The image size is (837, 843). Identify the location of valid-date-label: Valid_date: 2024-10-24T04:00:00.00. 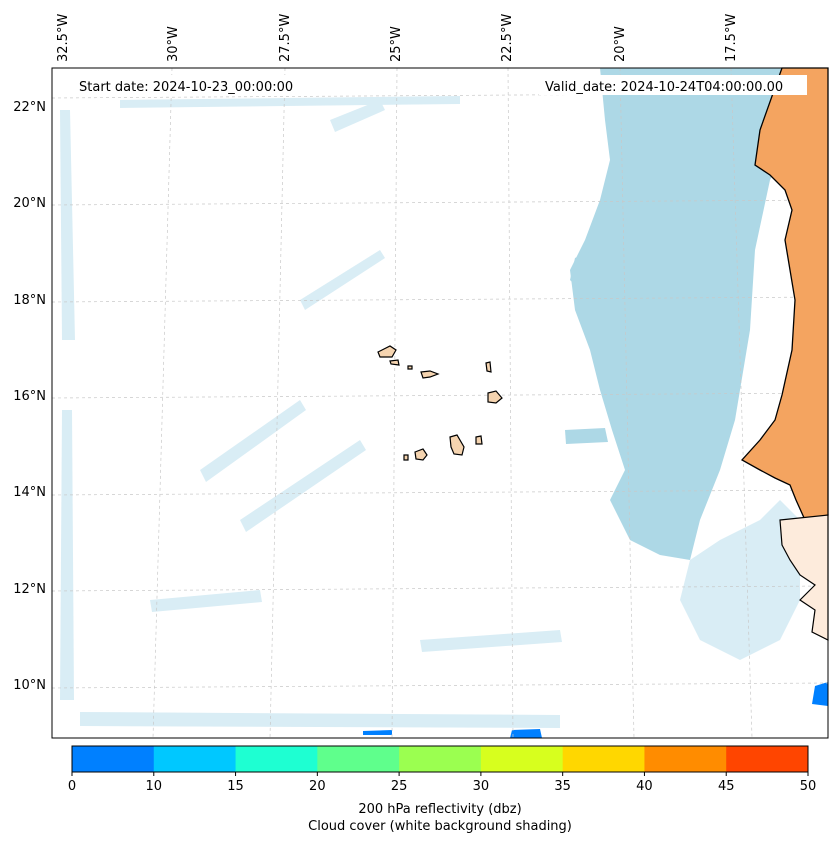
(664, 87).